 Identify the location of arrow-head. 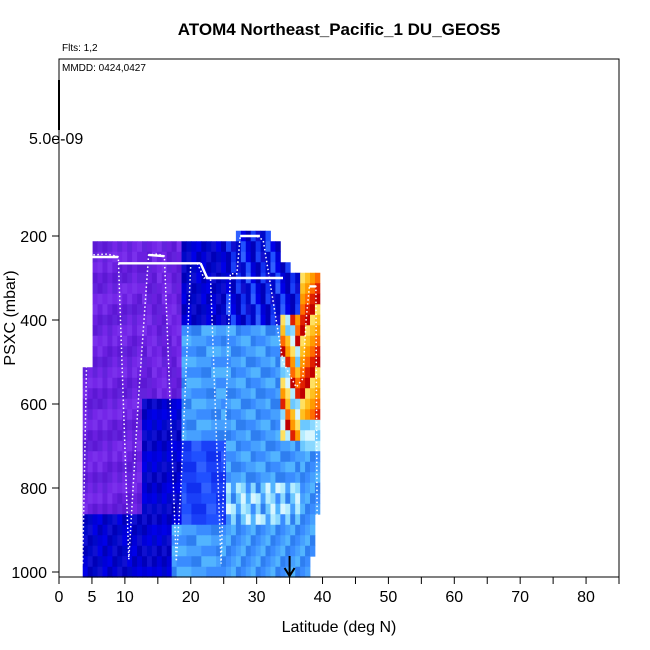
(289, 572).